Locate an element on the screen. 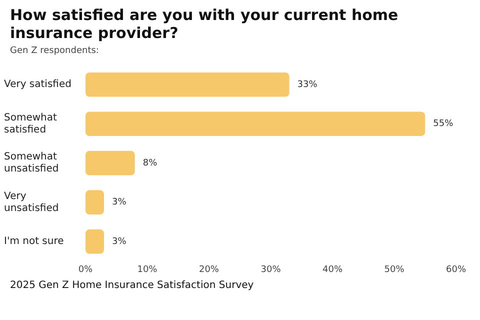  chart-subtitle: Gen Z respondents: is located at coordinates (55, 51).